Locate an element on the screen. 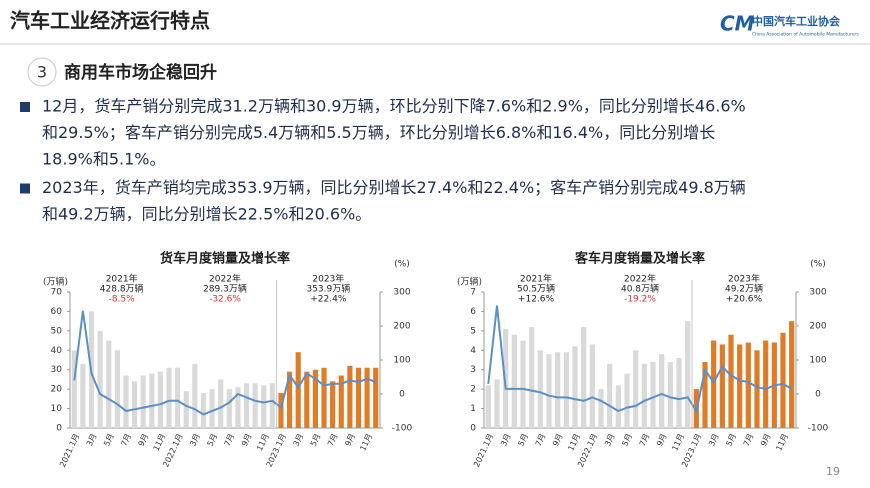  bullet-text: 18.9%和5.1%。 is located at coordinates (103, 159).